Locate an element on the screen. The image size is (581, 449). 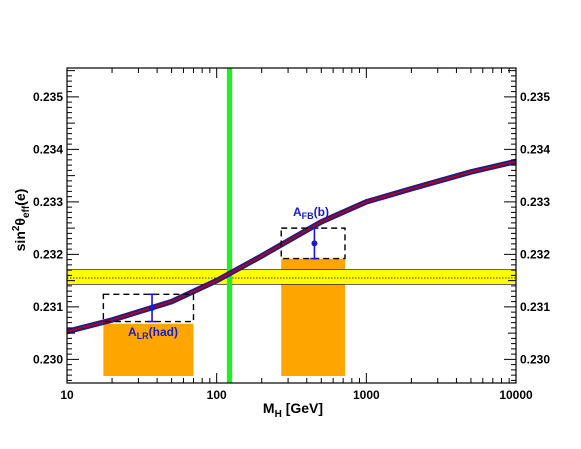
x-tick-label-1: 100 is located at coordinates (217, 395).